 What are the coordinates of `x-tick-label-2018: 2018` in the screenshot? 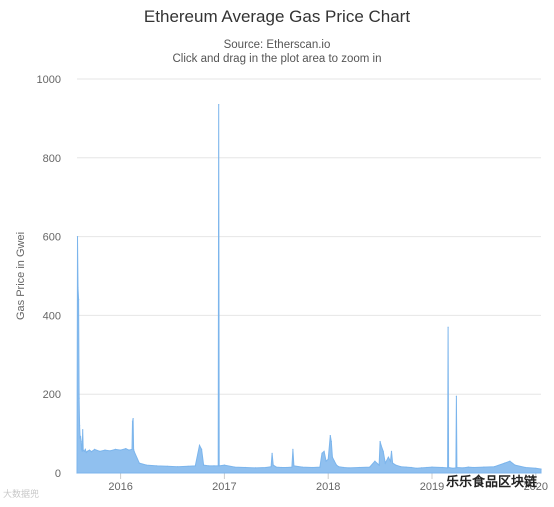 It's located at (328, 487).